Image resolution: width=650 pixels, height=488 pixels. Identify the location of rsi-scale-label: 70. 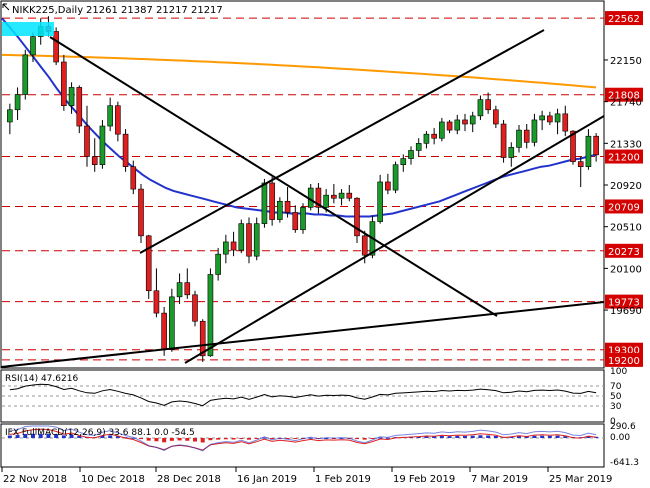
(616, 387).